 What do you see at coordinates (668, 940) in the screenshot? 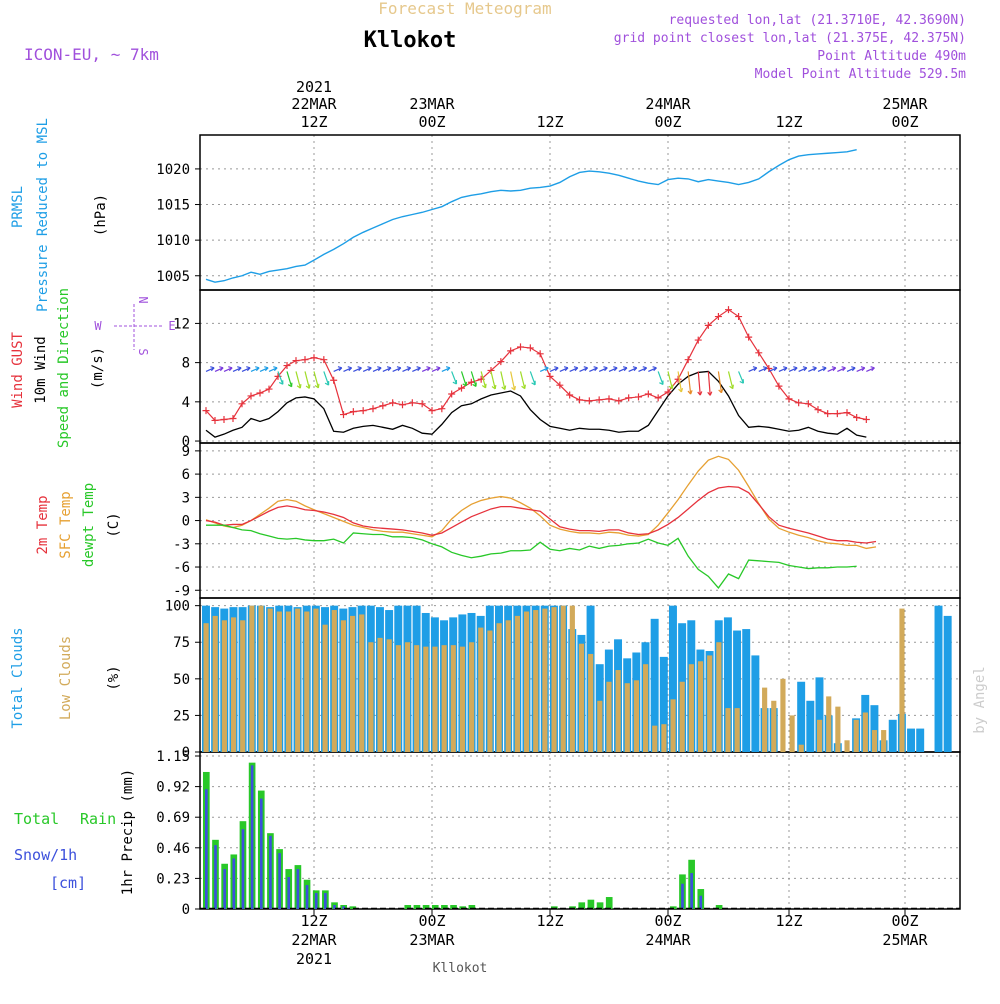
I see `bottom-time-line: 24MAR` at bounding box center [668, 940].